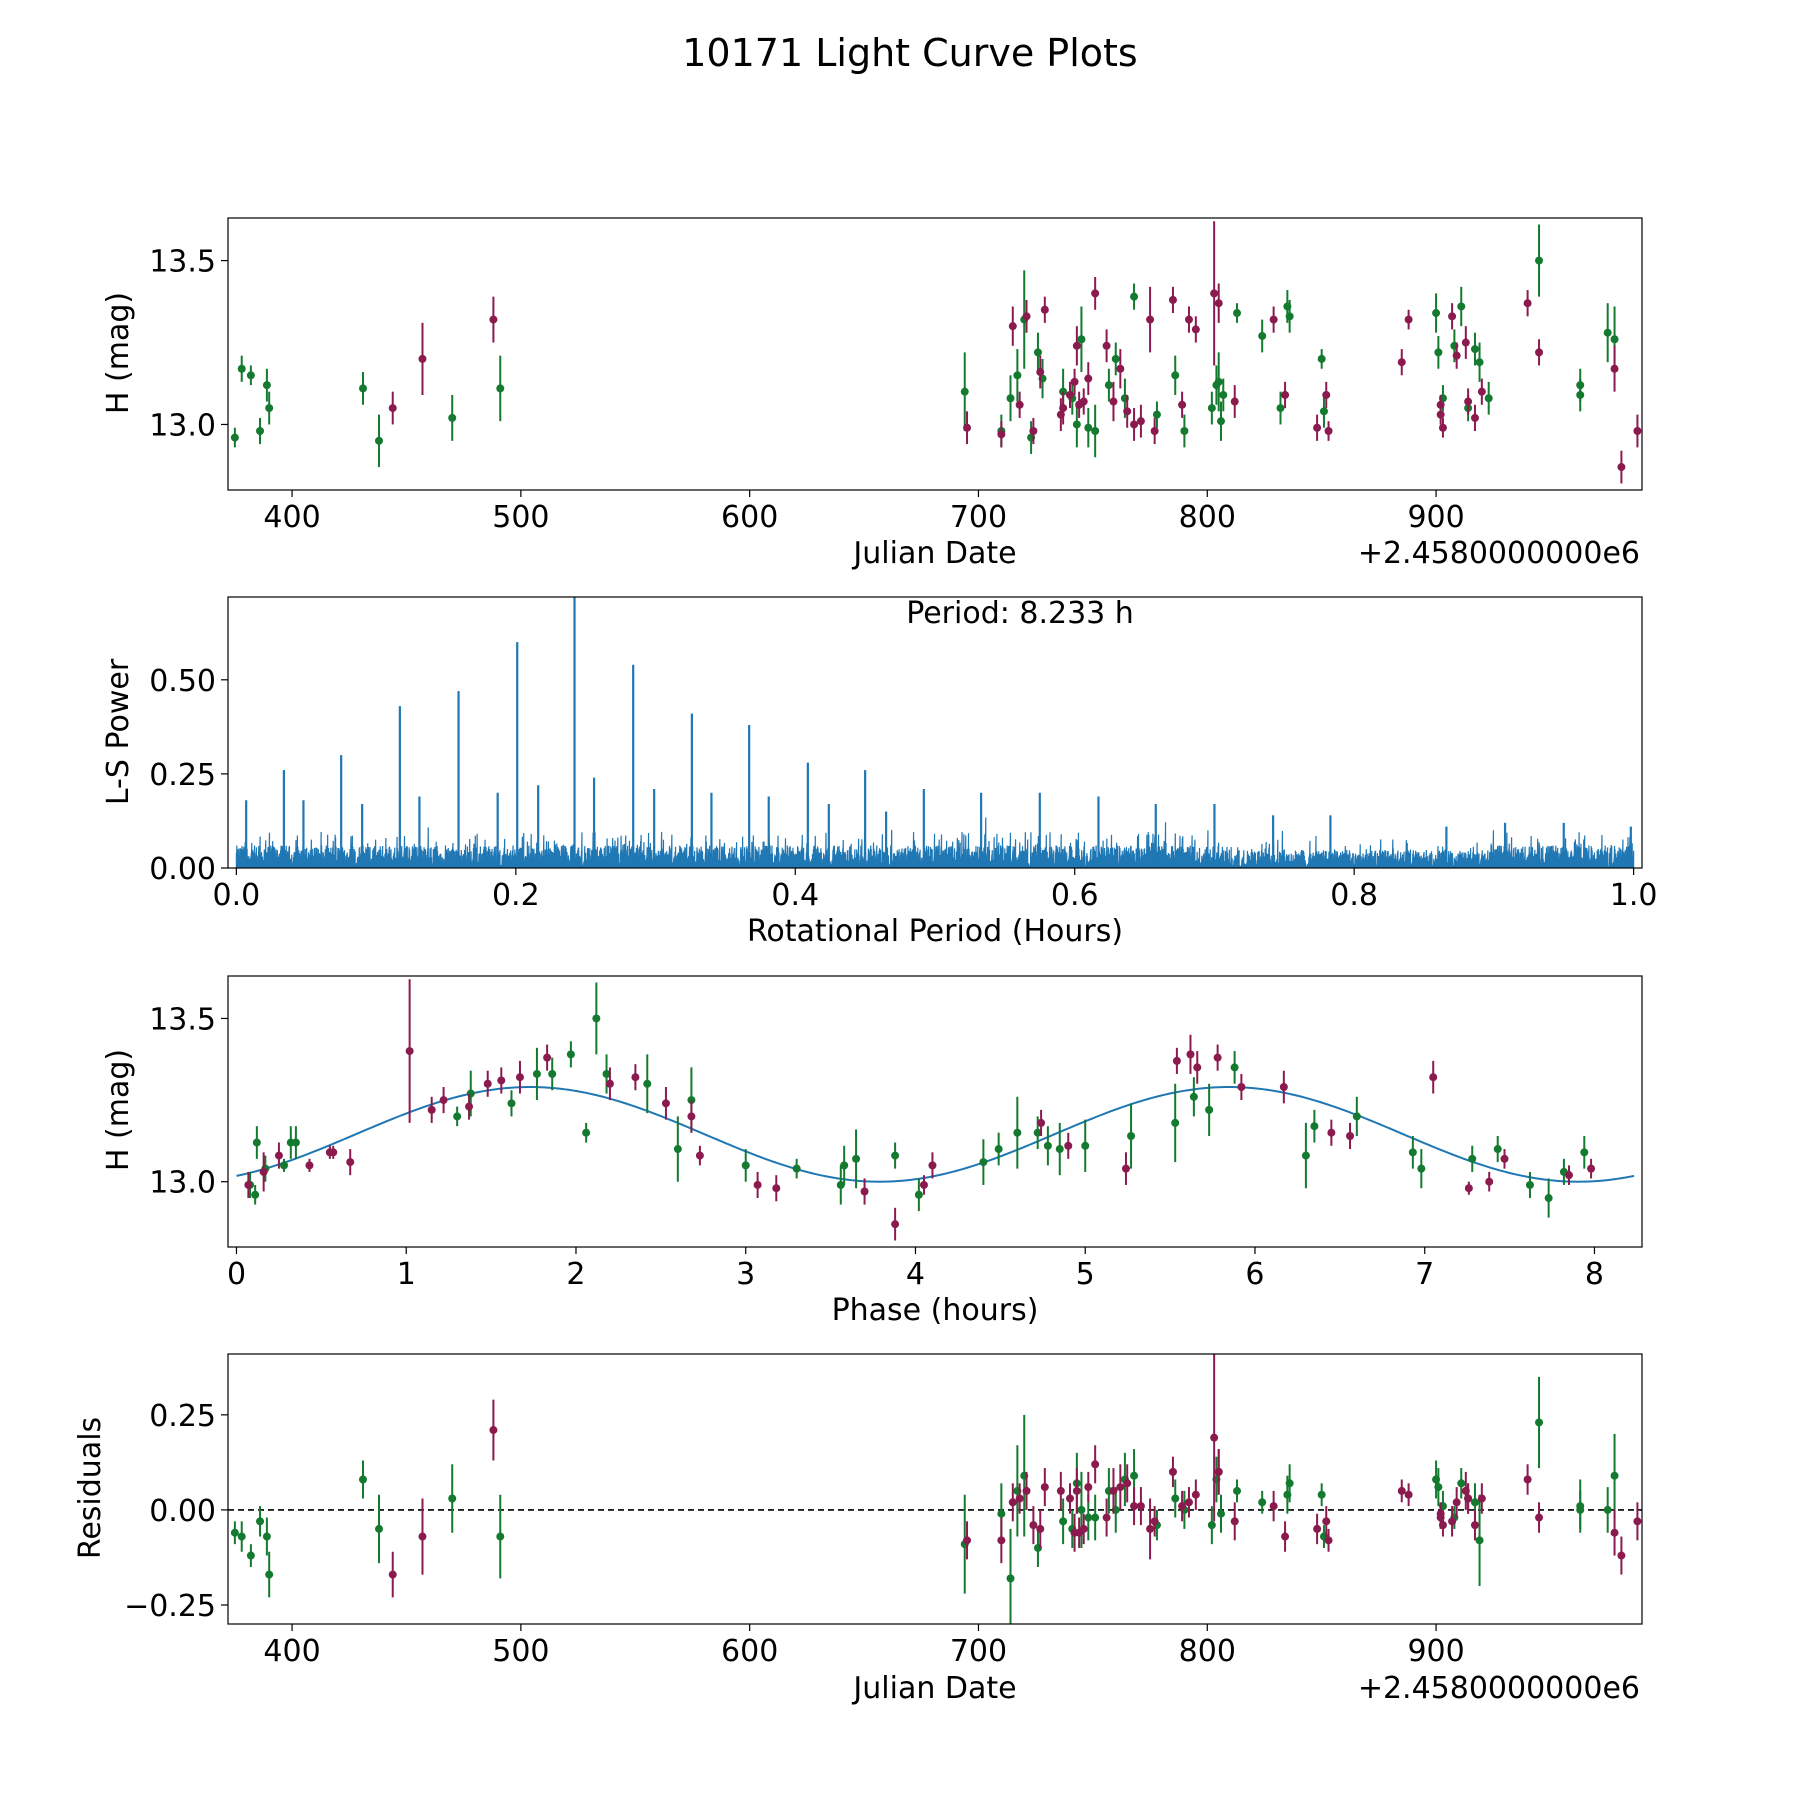 This screenshot has width=1800, height=1800. What do you see at coordinates (1015, 352) in the screenshot?
I see `series-magenta` at bounding box center [1015, 352].